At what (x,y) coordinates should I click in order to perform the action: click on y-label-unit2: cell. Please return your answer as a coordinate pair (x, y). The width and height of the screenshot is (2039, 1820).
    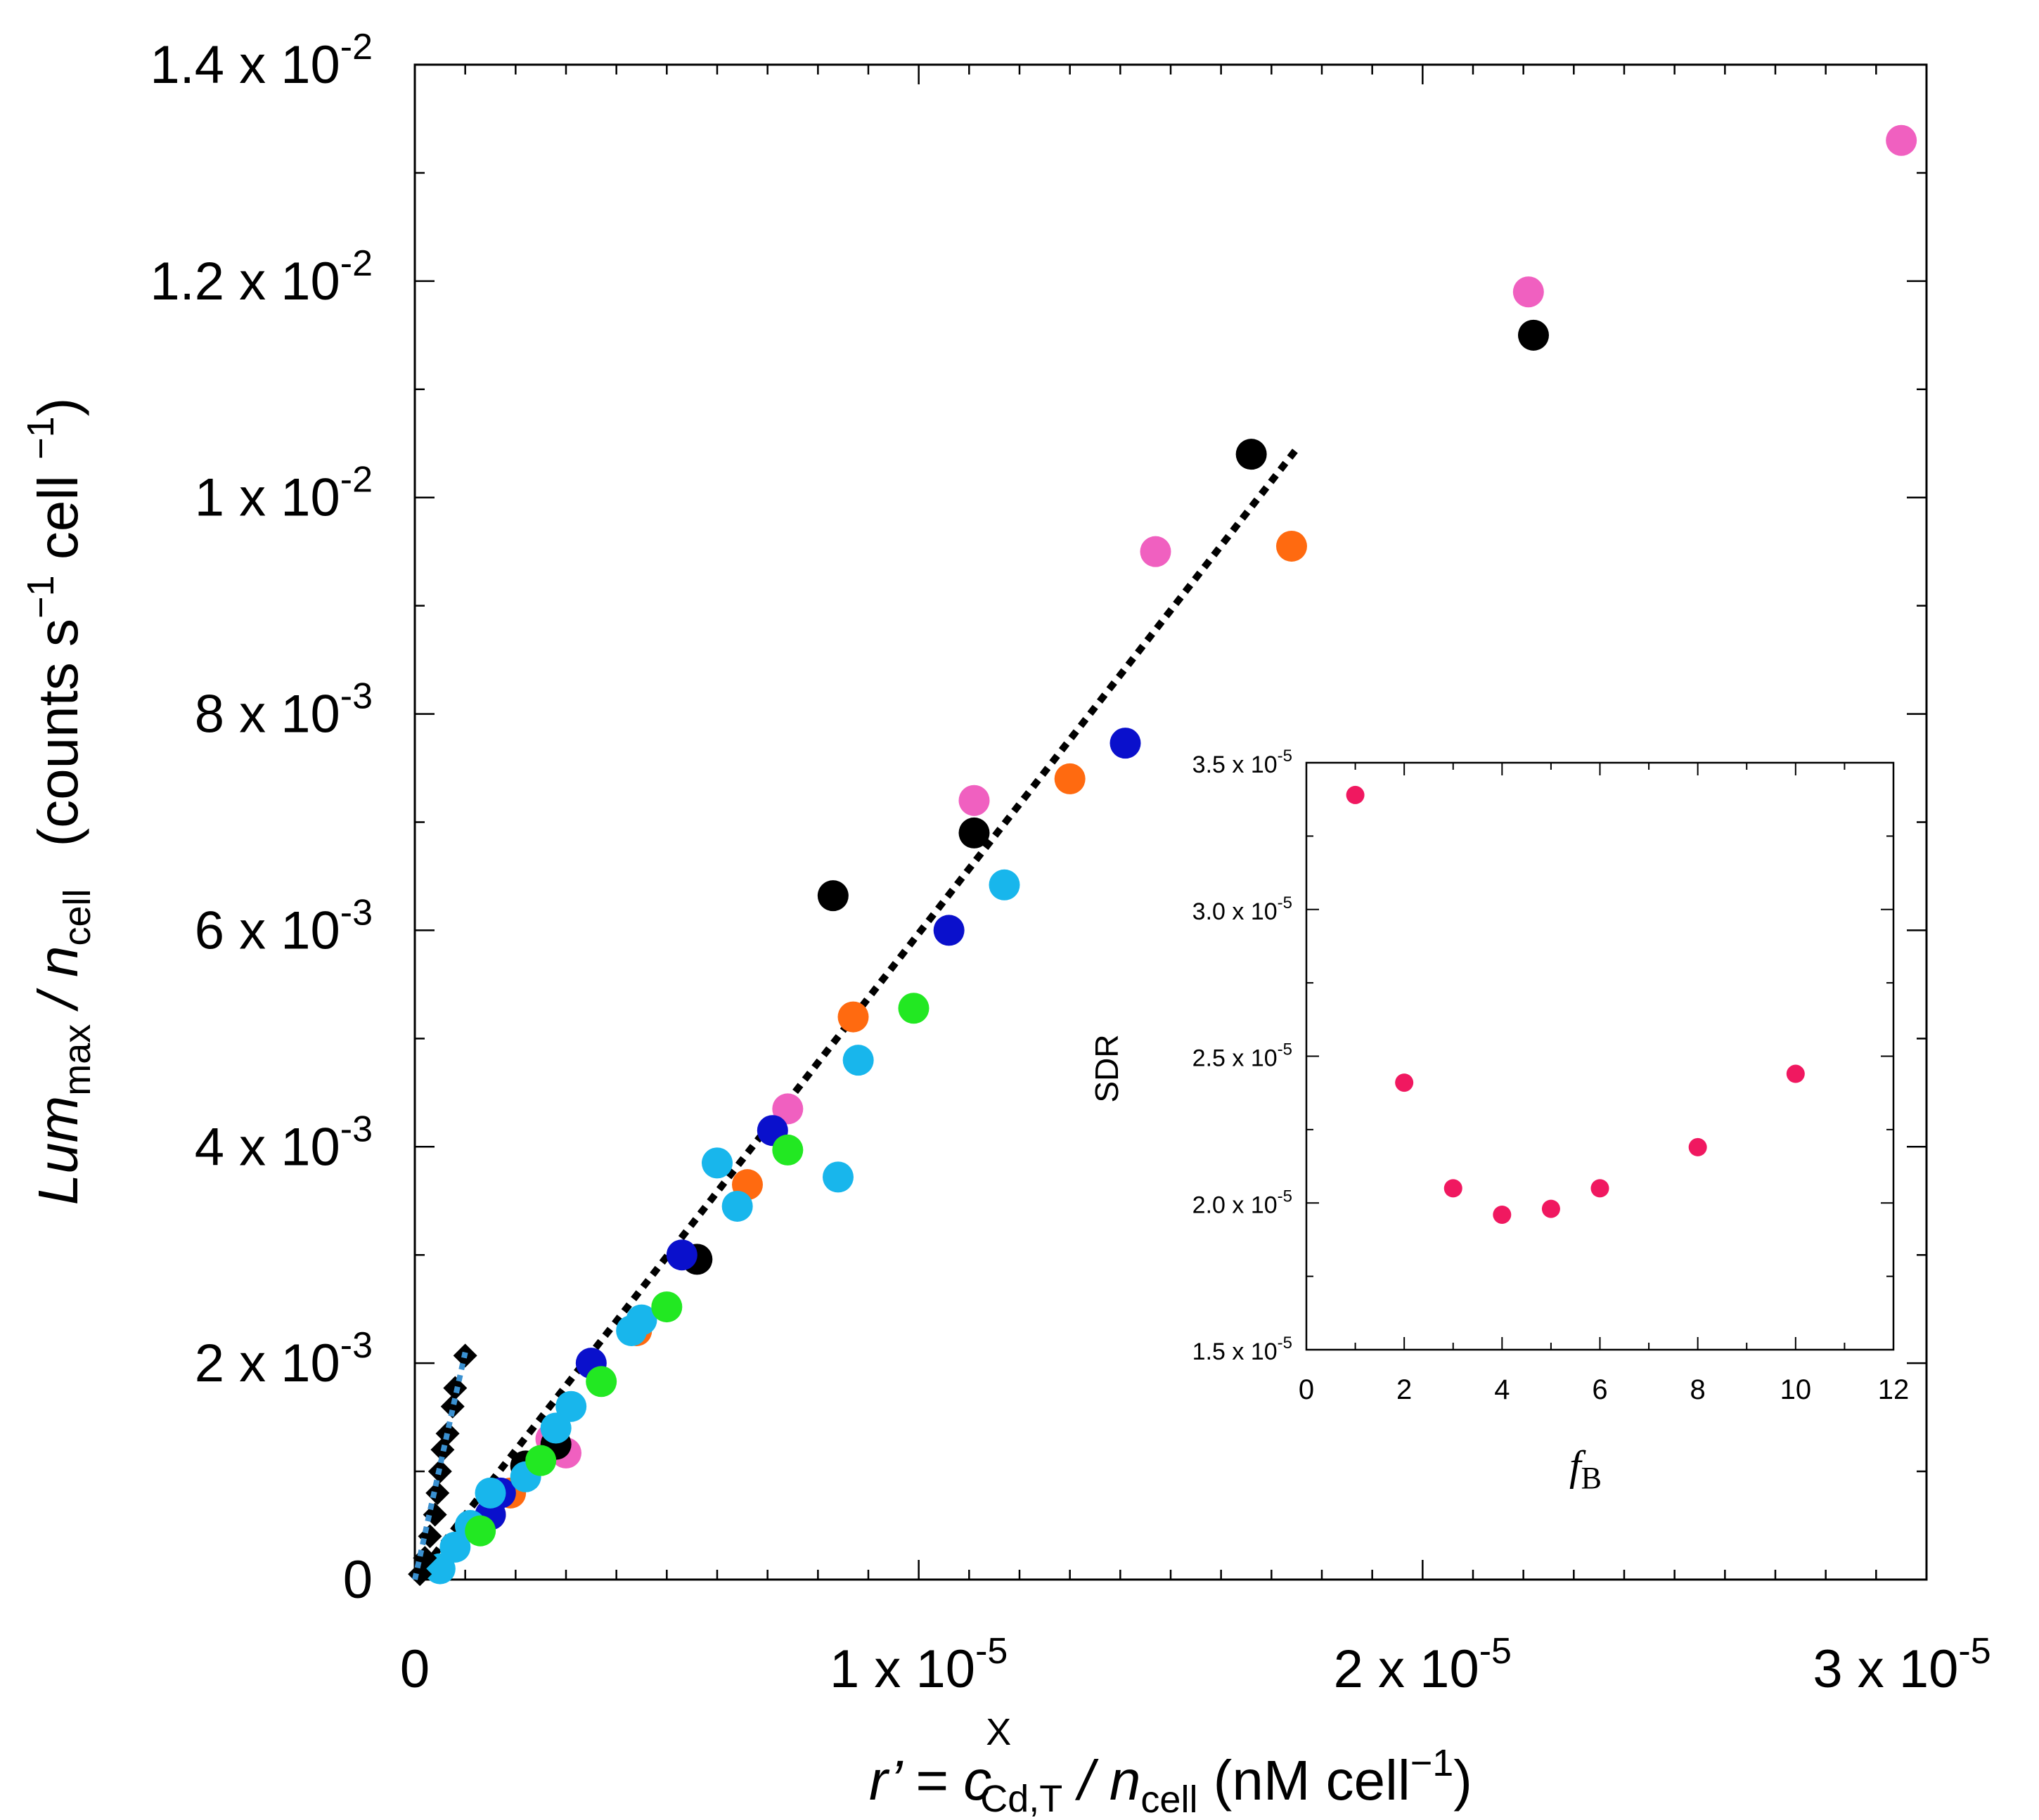
    Looking at the image, I should click on (58, 518).